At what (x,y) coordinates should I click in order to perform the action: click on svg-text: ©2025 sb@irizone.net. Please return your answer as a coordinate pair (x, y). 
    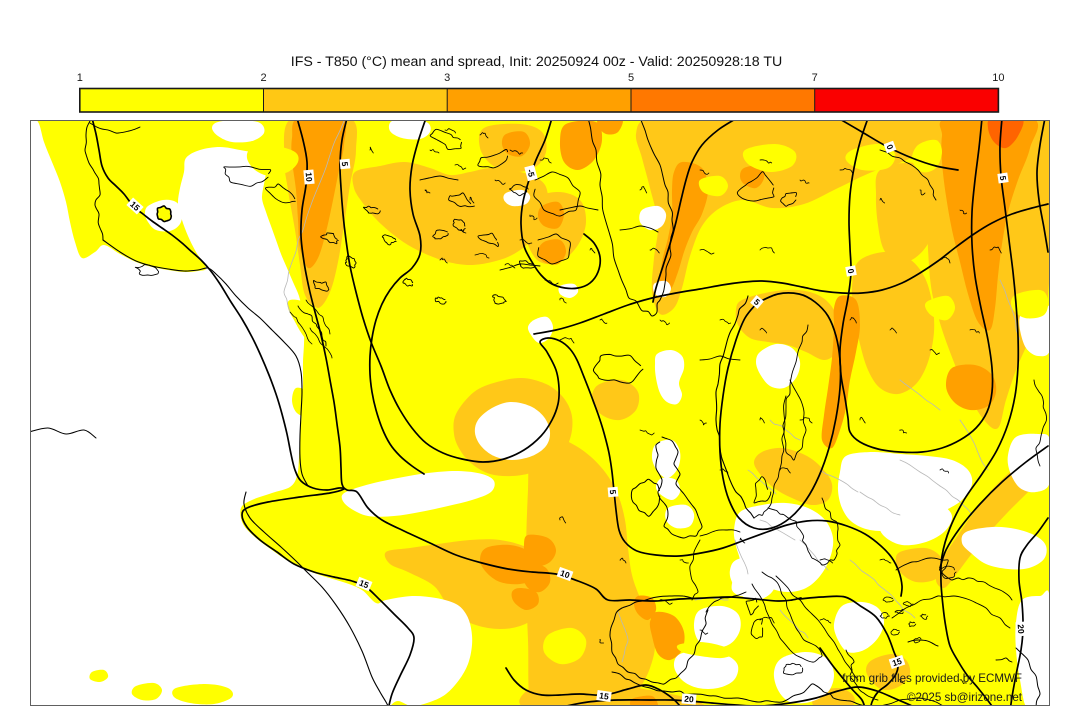
    Looking at the image, I should click on (965, 697).